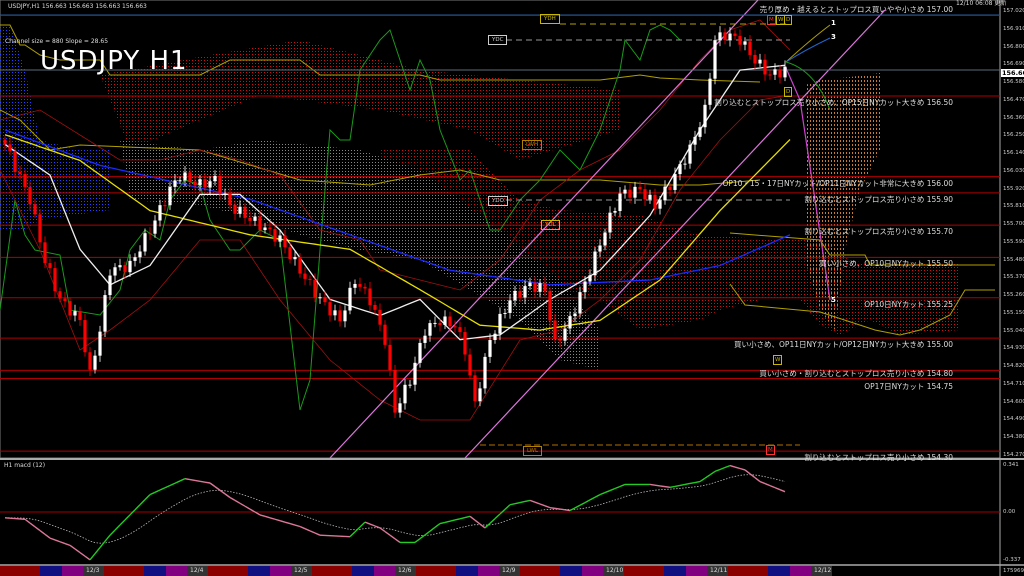 This screenshot has height=576, width=1024. What do you see at coordinates (55, 127) in the screenshot?
I see `ichimoku-cloud-blue` at bounding box center [55, 127].